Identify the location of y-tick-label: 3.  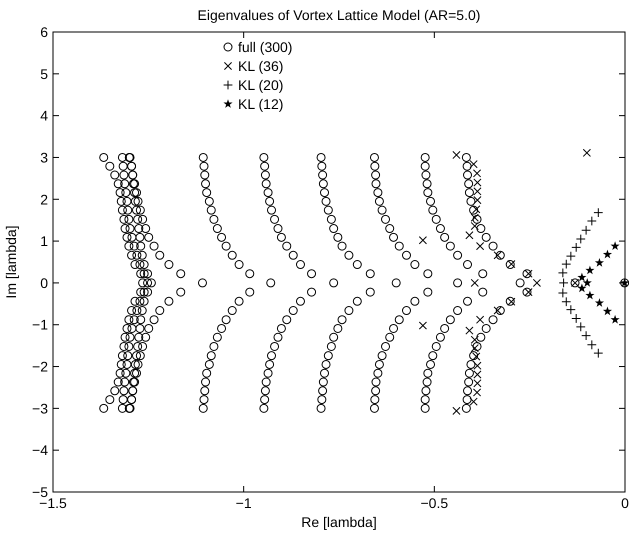
(44, 157).